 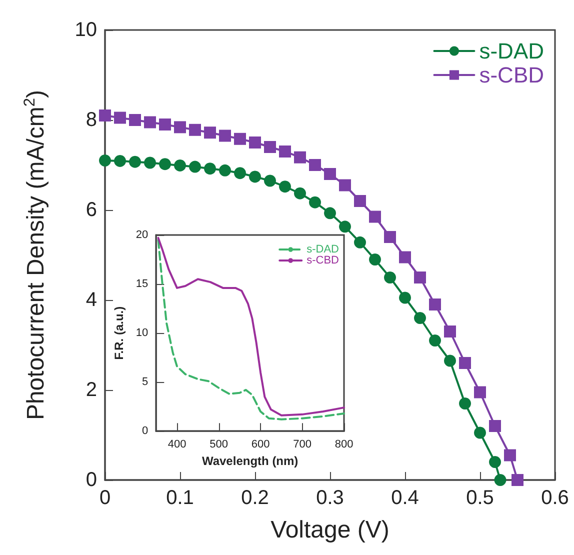 I want to click on x-tick-label: 0.2, so click(x=255, y=498).